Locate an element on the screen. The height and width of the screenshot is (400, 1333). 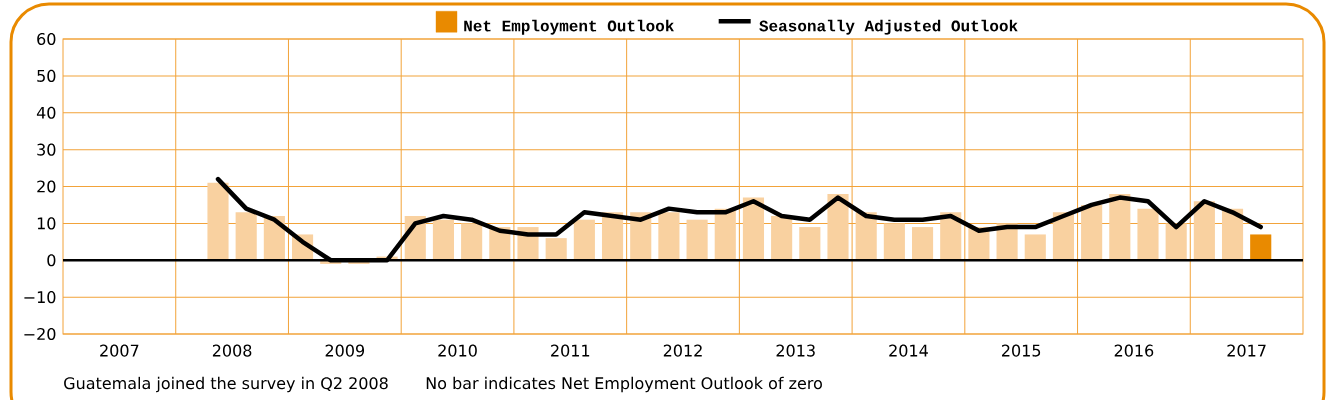
x-tick-label: 2014 is located at coordinates (908, 350).